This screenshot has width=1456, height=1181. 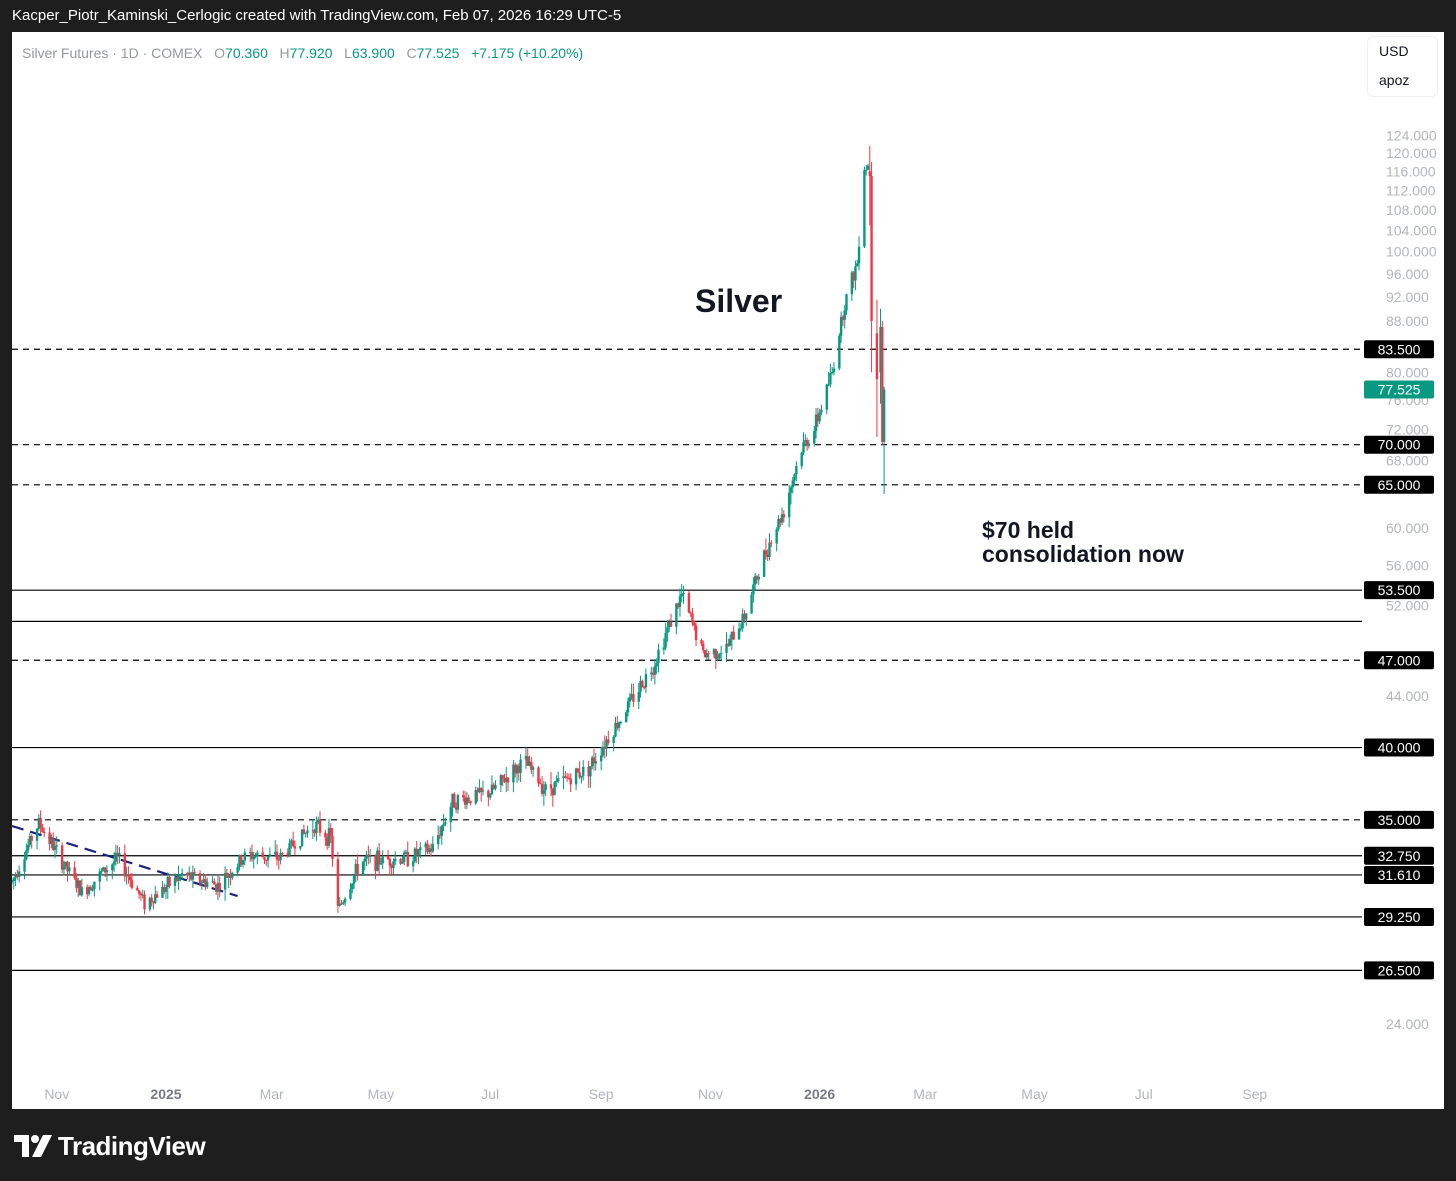 I want to click on scale-mode-label: apoz, so click(x=1394, y=80).